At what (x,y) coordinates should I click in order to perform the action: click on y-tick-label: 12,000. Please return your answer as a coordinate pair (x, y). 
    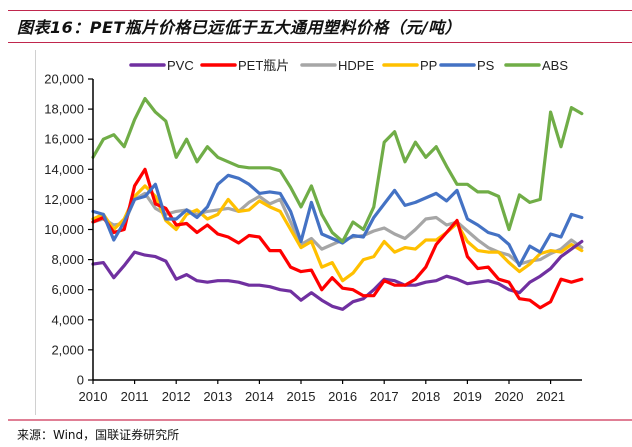
    Looking at the image, I should click on (64, 199).